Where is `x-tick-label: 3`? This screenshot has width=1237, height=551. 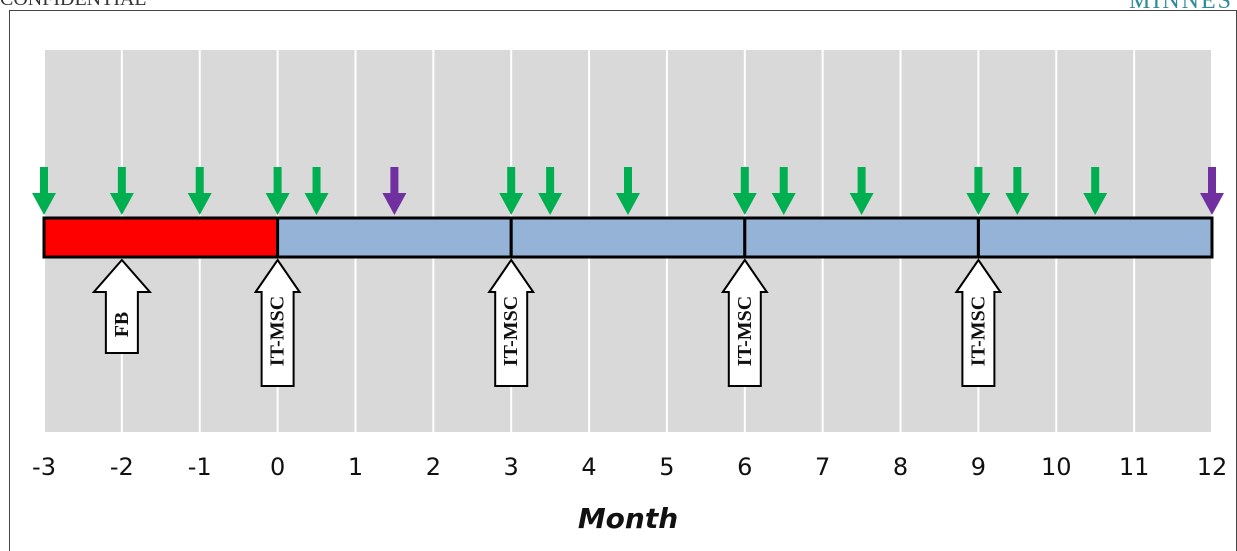 x-tick-label: 3 is located at coordinates (511, 467).